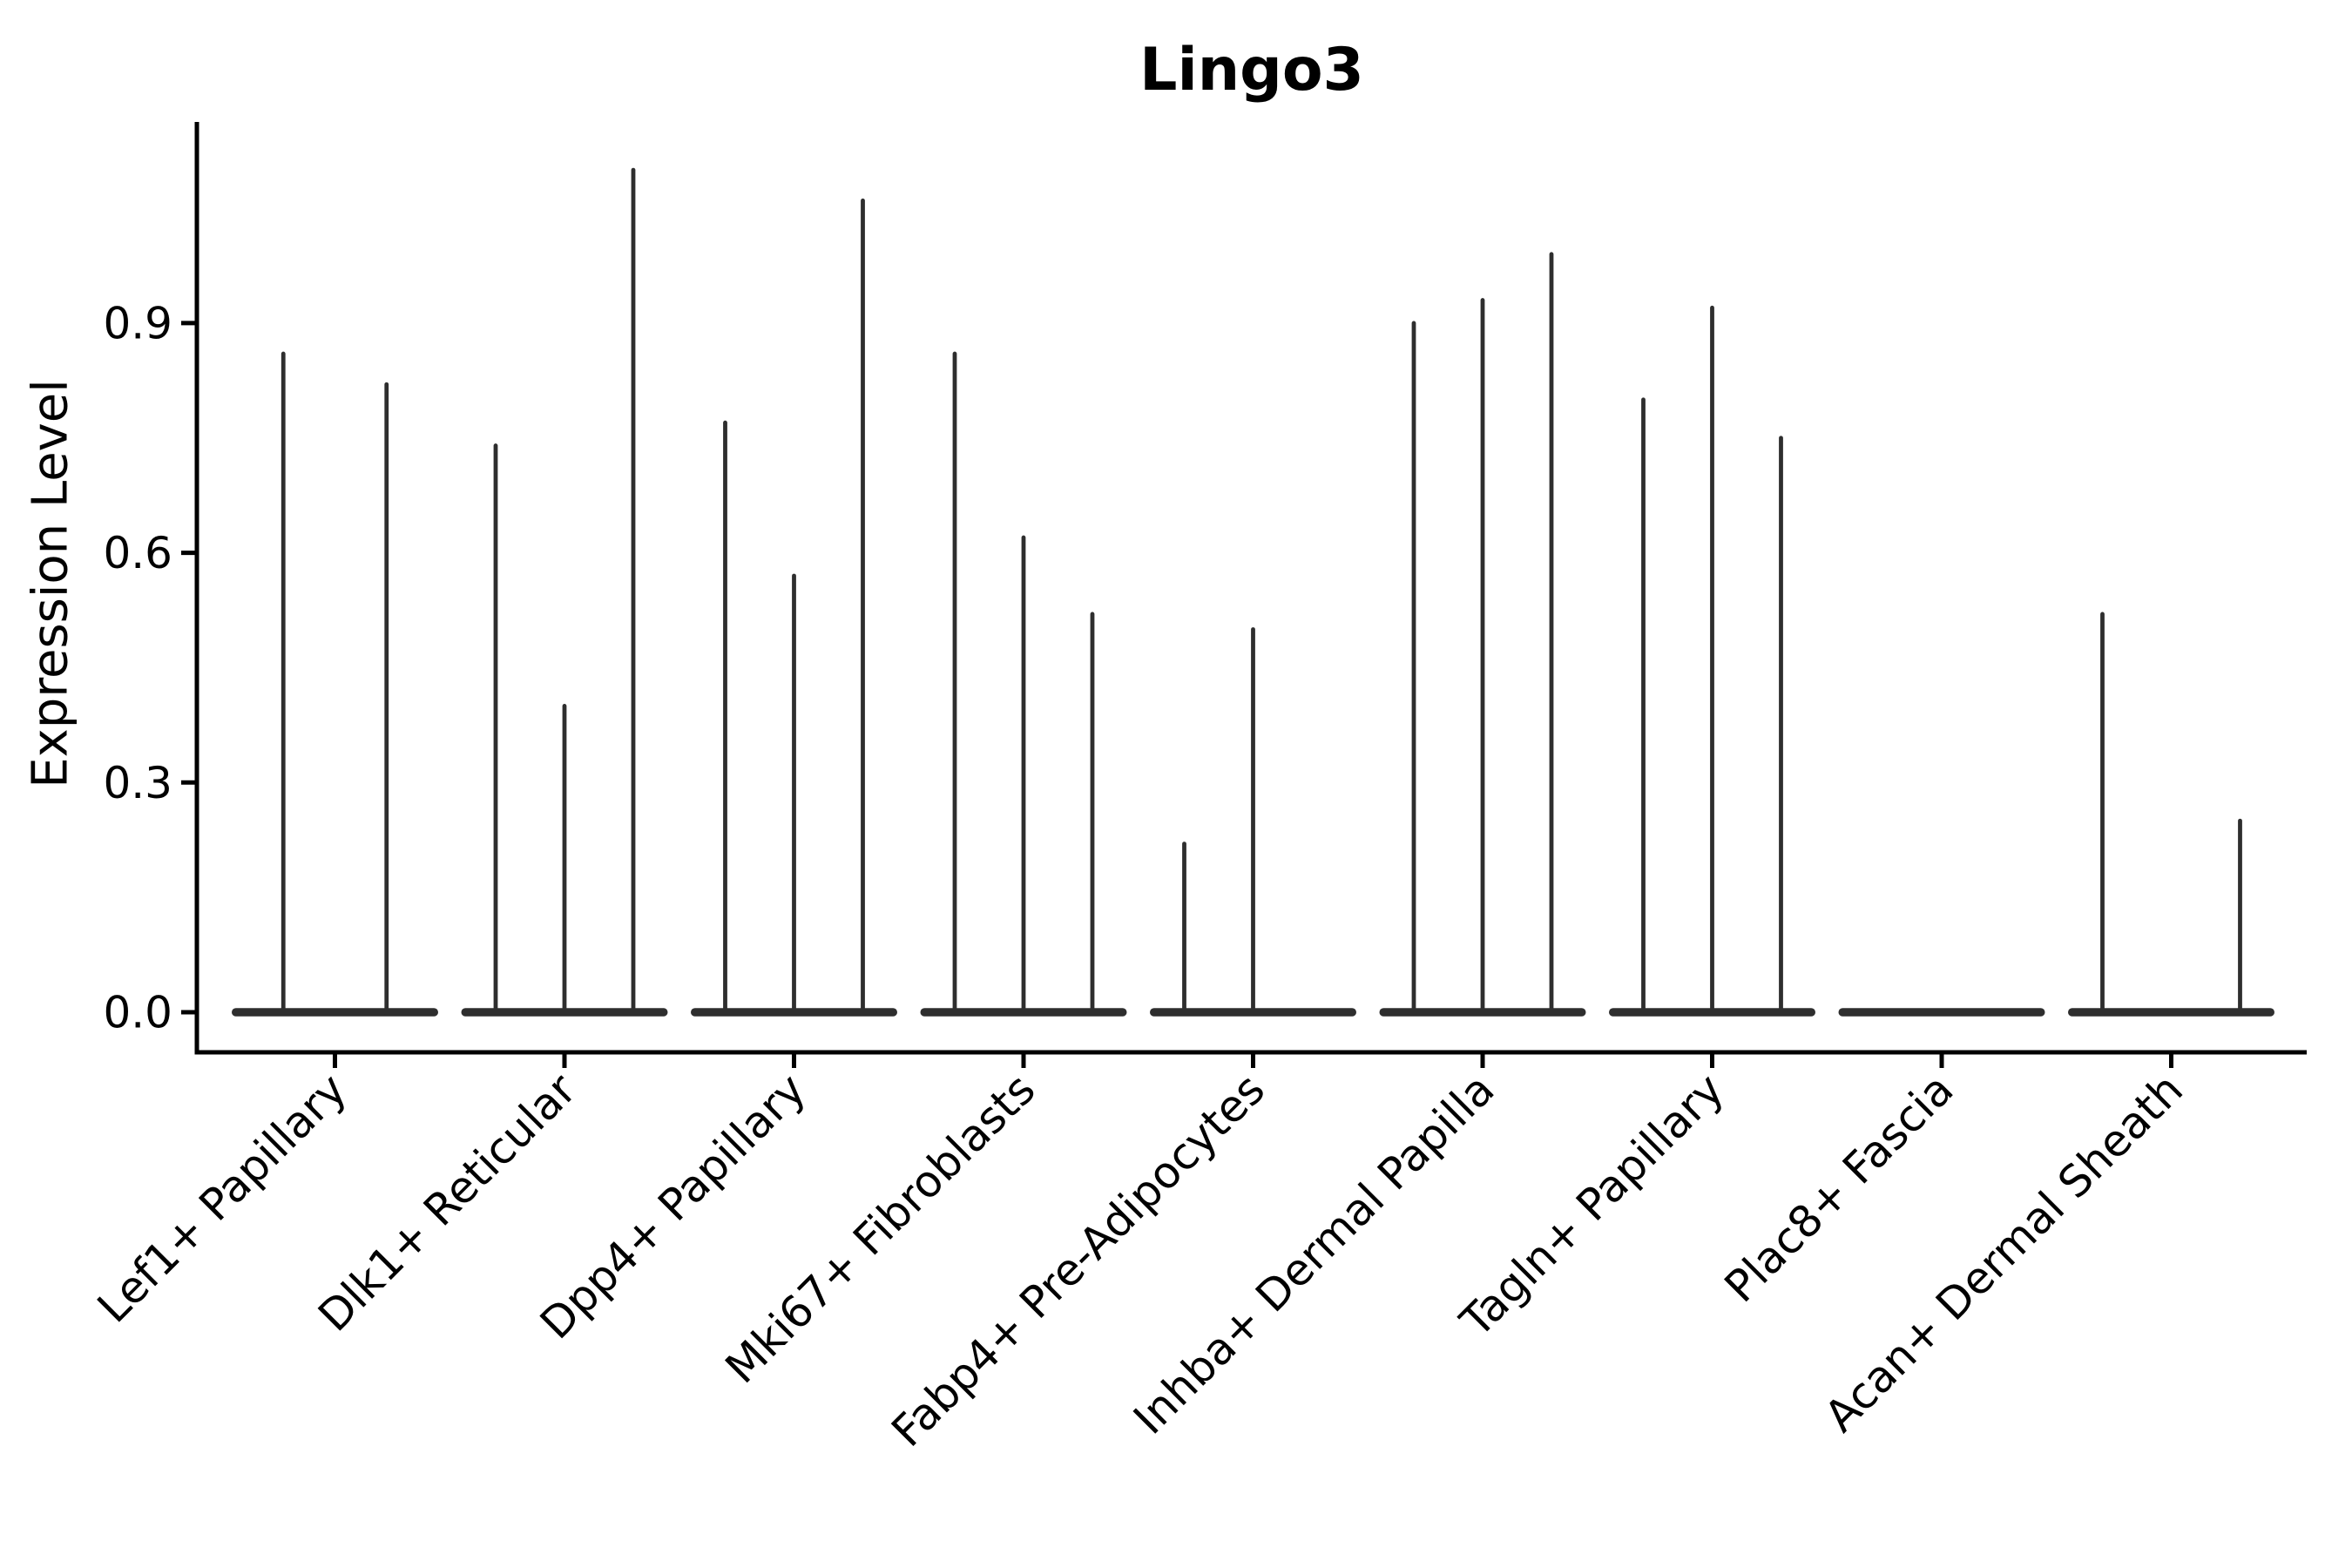  I want to click on y-tick-label: 0.6, so click(137, 553).